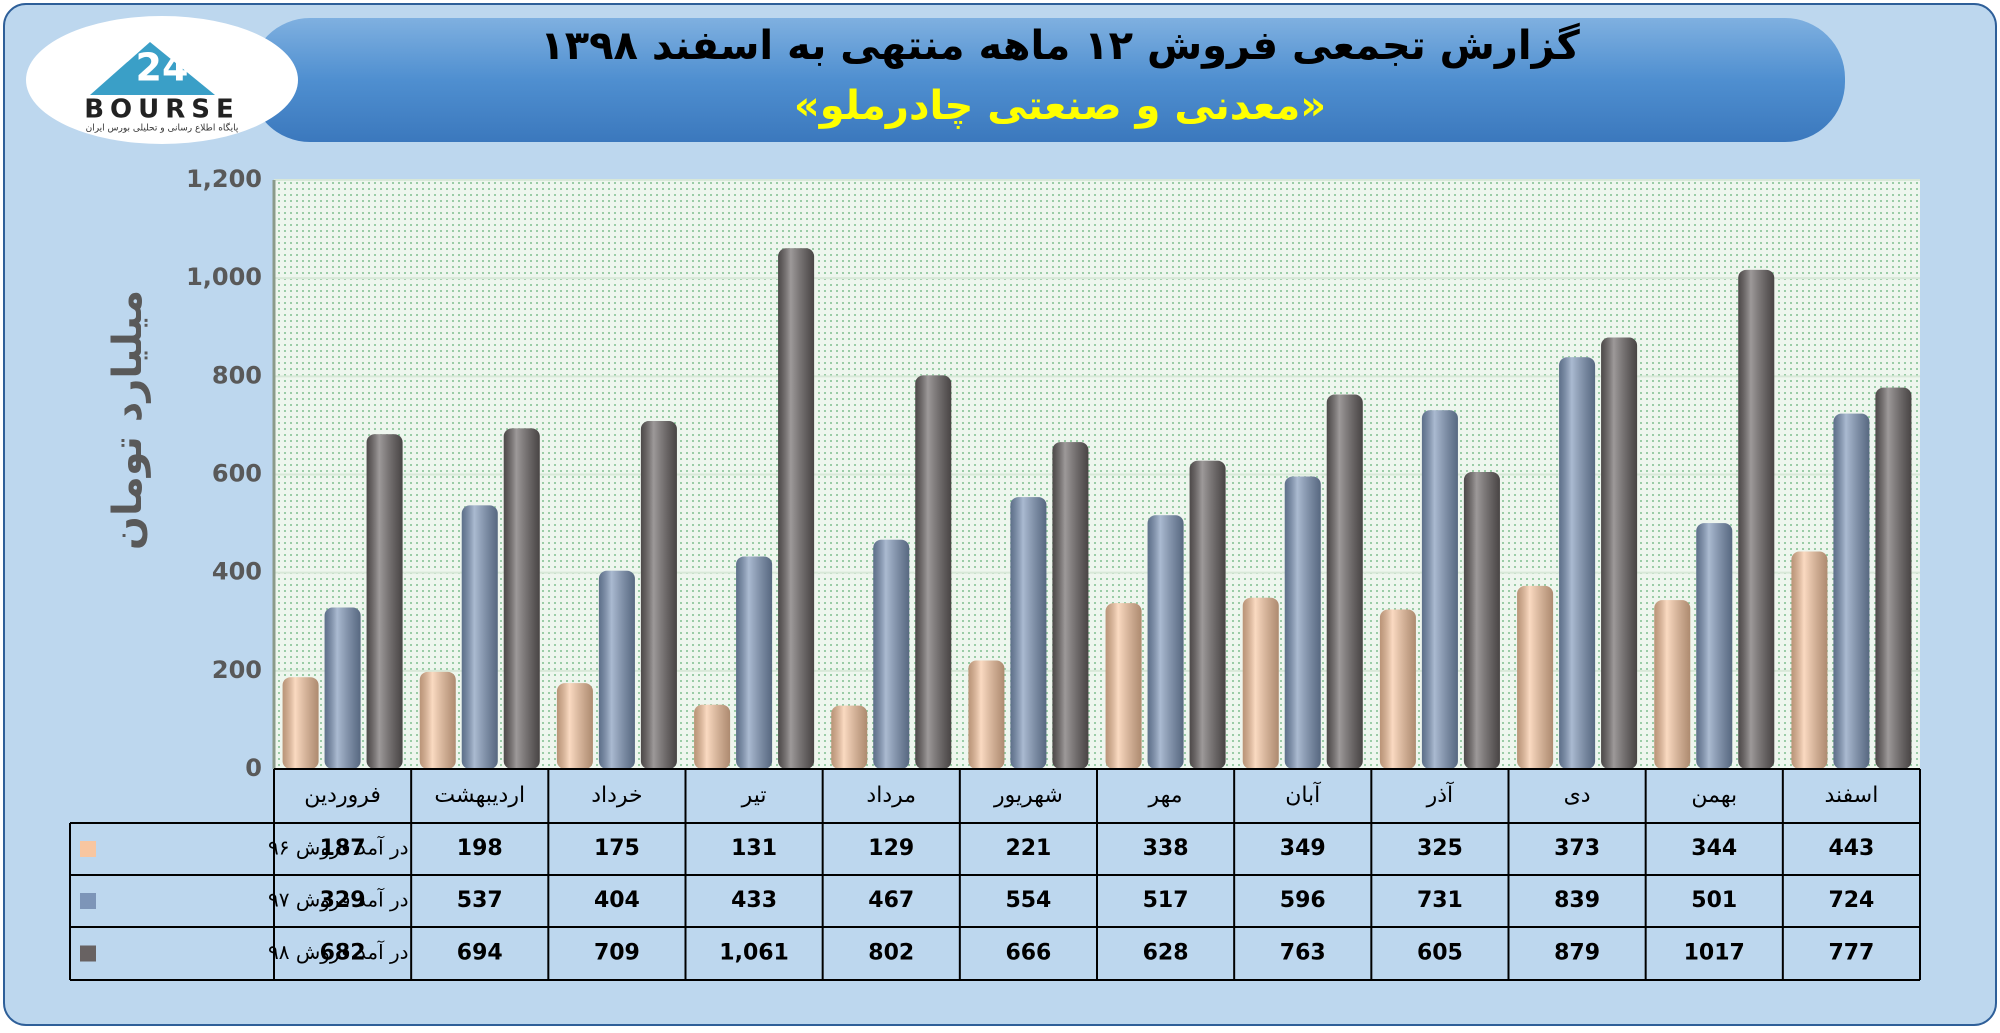 Image resolution: width=2000 pixels, height=1033 pixels. I want to click on table-value: 1017, so click(1714, 953).